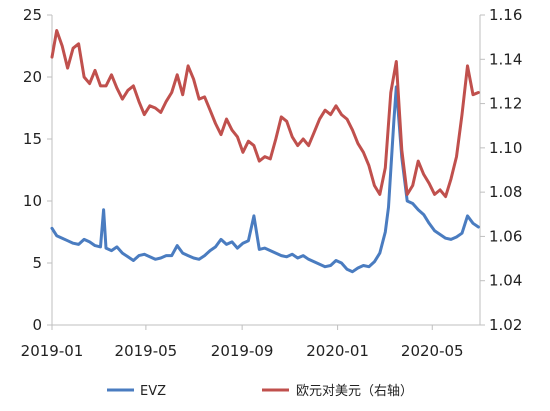 The width and height of the screenshot is (550, 411). I want to click on y-right-tick-label: 1.16, so click(505, 15).